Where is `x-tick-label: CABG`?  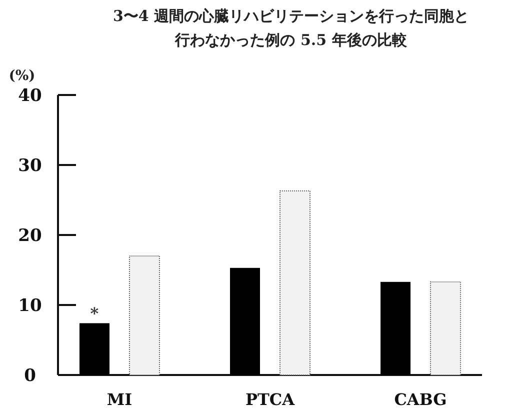
x-tick-label: CABG is located at coordinates (420, 399).